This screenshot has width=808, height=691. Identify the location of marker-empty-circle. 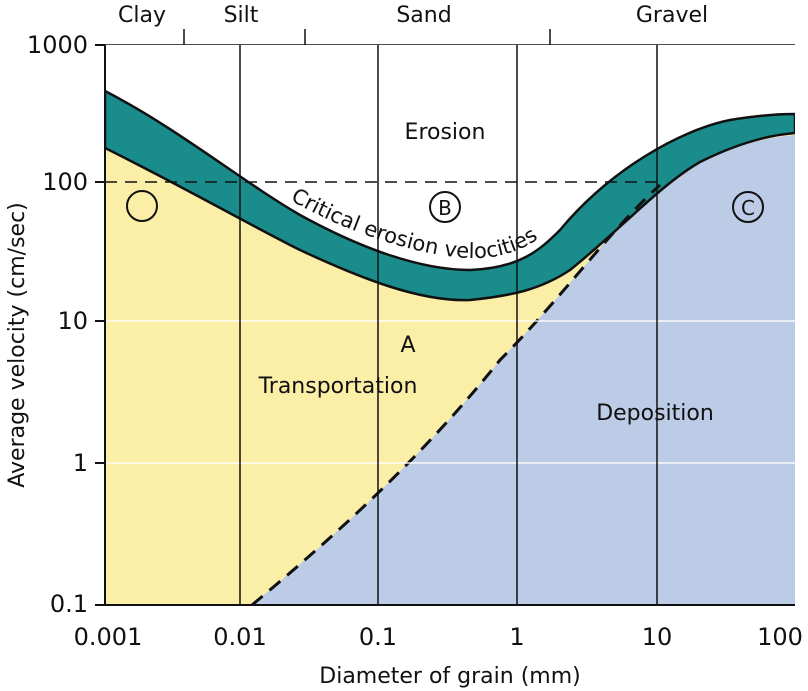
(142, 206).